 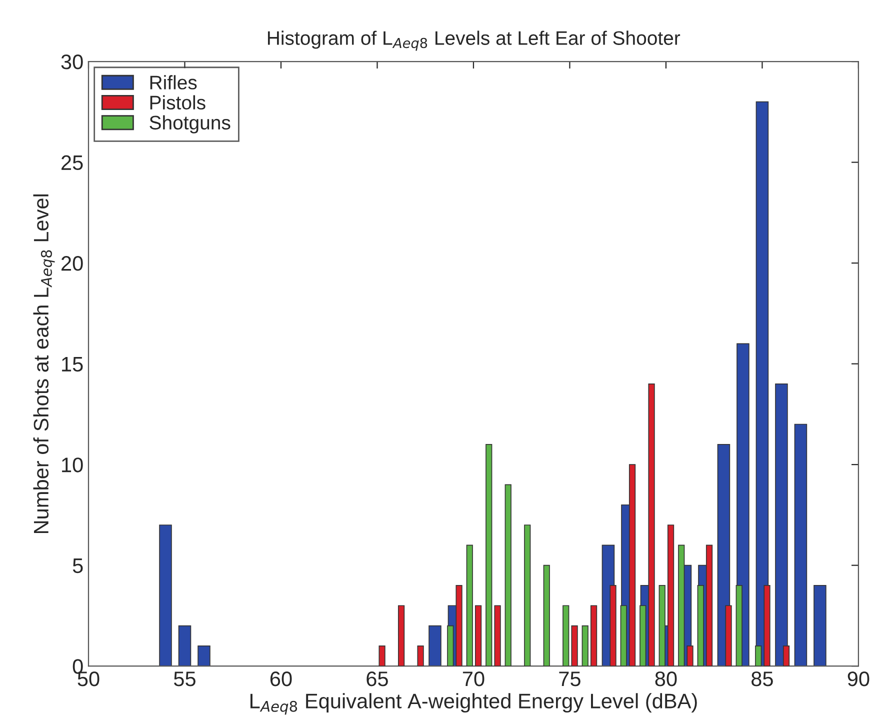 What do you see at coordinates (473, 678) in the screenshot?
I see `x-tick-label: 70` at bounding box center [473, 678].